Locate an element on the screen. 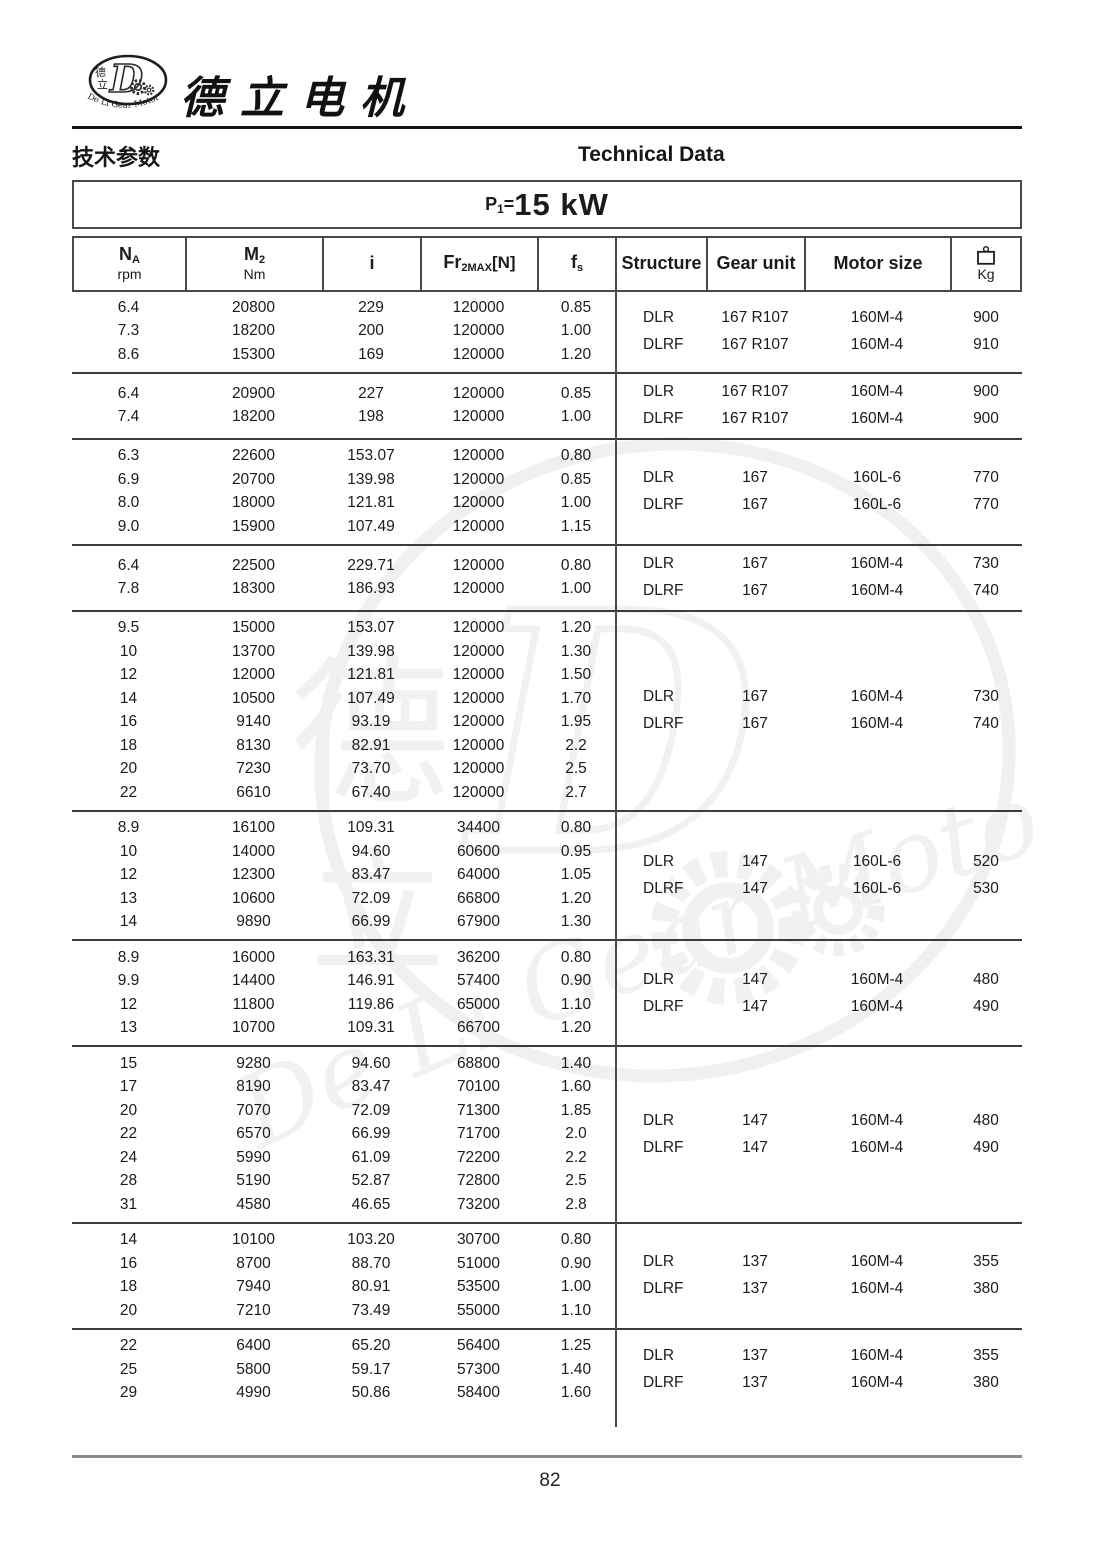 The image size is (1100, 1555). speed-cell: 8.9 is located at coordinates (128, 828).